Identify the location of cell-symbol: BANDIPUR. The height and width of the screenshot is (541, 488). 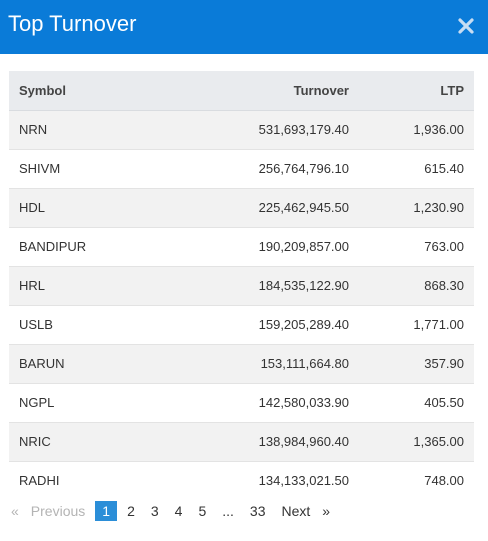
(104, 247).